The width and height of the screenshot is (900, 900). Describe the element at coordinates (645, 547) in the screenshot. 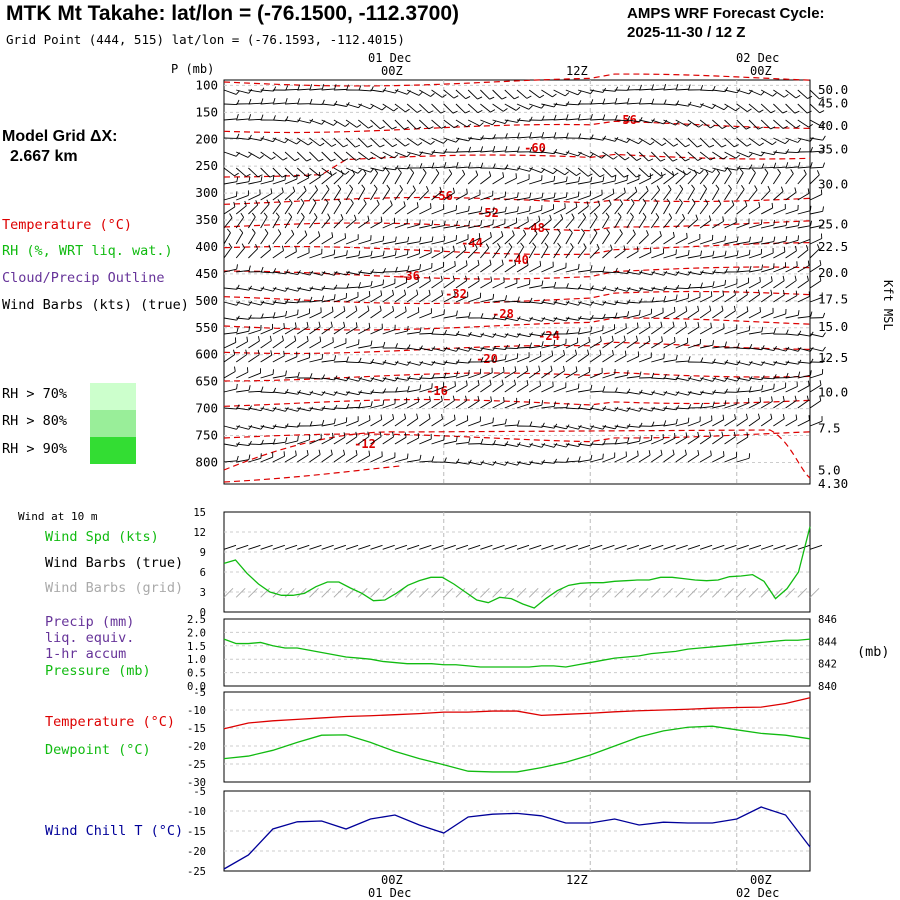

I see `wind-barb-true` at that location.